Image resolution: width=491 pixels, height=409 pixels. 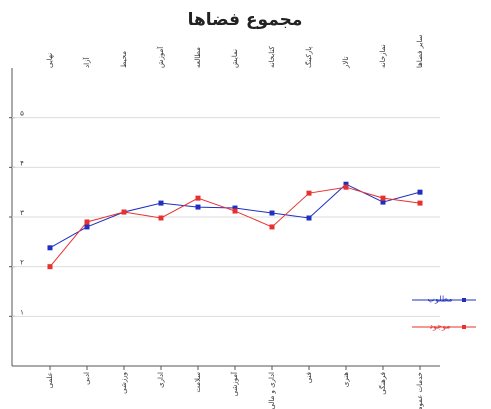 What do you see at coordinates (198, 382) in the screenshot?
I see `x-tick-label: سلامت` at bounding box center [198, 382].